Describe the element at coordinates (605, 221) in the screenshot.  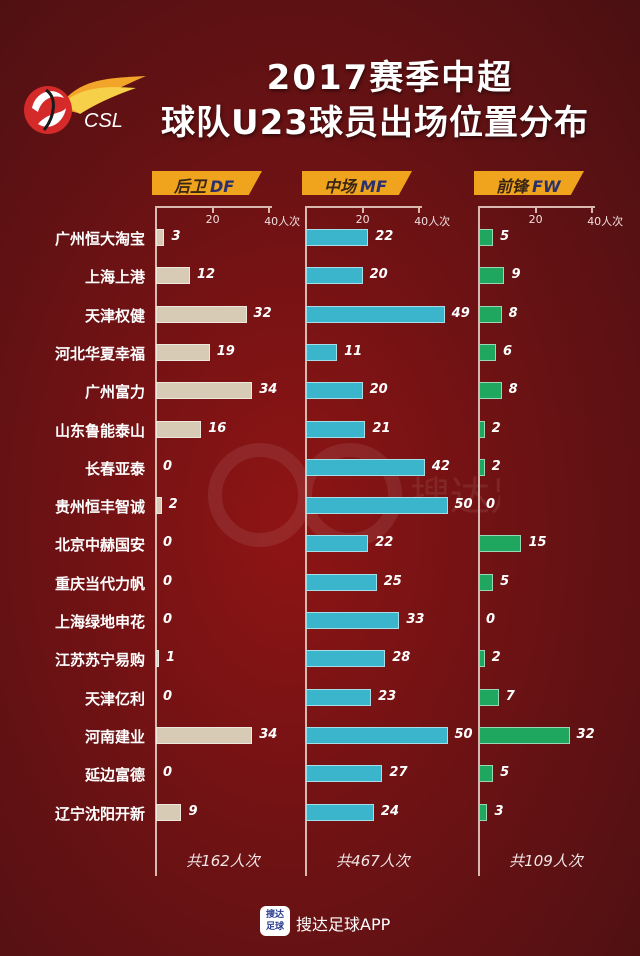
I see `axis-tick-label: 40人次` at that location.